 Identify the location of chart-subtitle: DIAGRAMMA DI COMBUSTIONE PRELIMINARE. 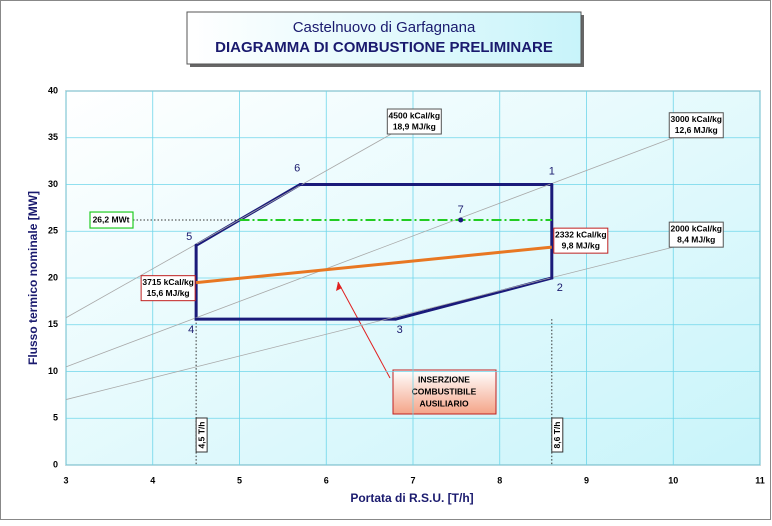
(384, 47).